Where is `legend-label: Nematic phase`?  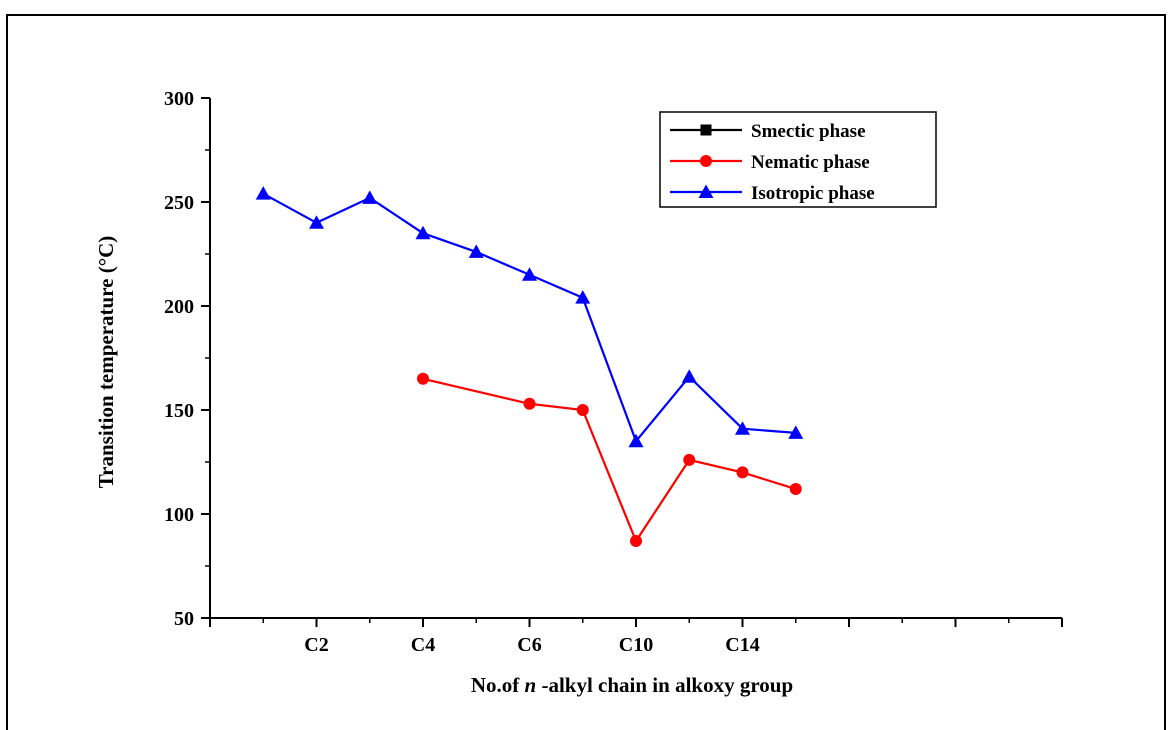
legend-label: Nematic phase is located at coordinates (810, 162).